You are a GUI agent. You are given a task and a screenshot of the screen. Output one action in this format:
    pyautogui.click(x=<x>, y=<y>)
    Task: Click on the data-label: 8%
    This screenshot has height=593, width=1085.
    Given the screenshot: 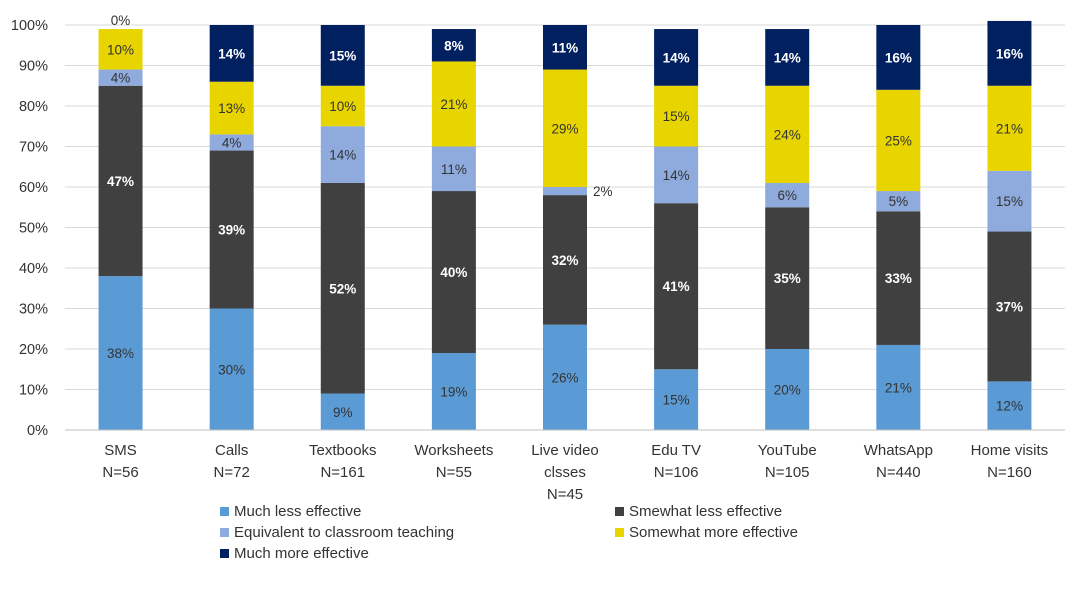 What is the action you would take?
    pyautogui.click(x=454, y=45)
    